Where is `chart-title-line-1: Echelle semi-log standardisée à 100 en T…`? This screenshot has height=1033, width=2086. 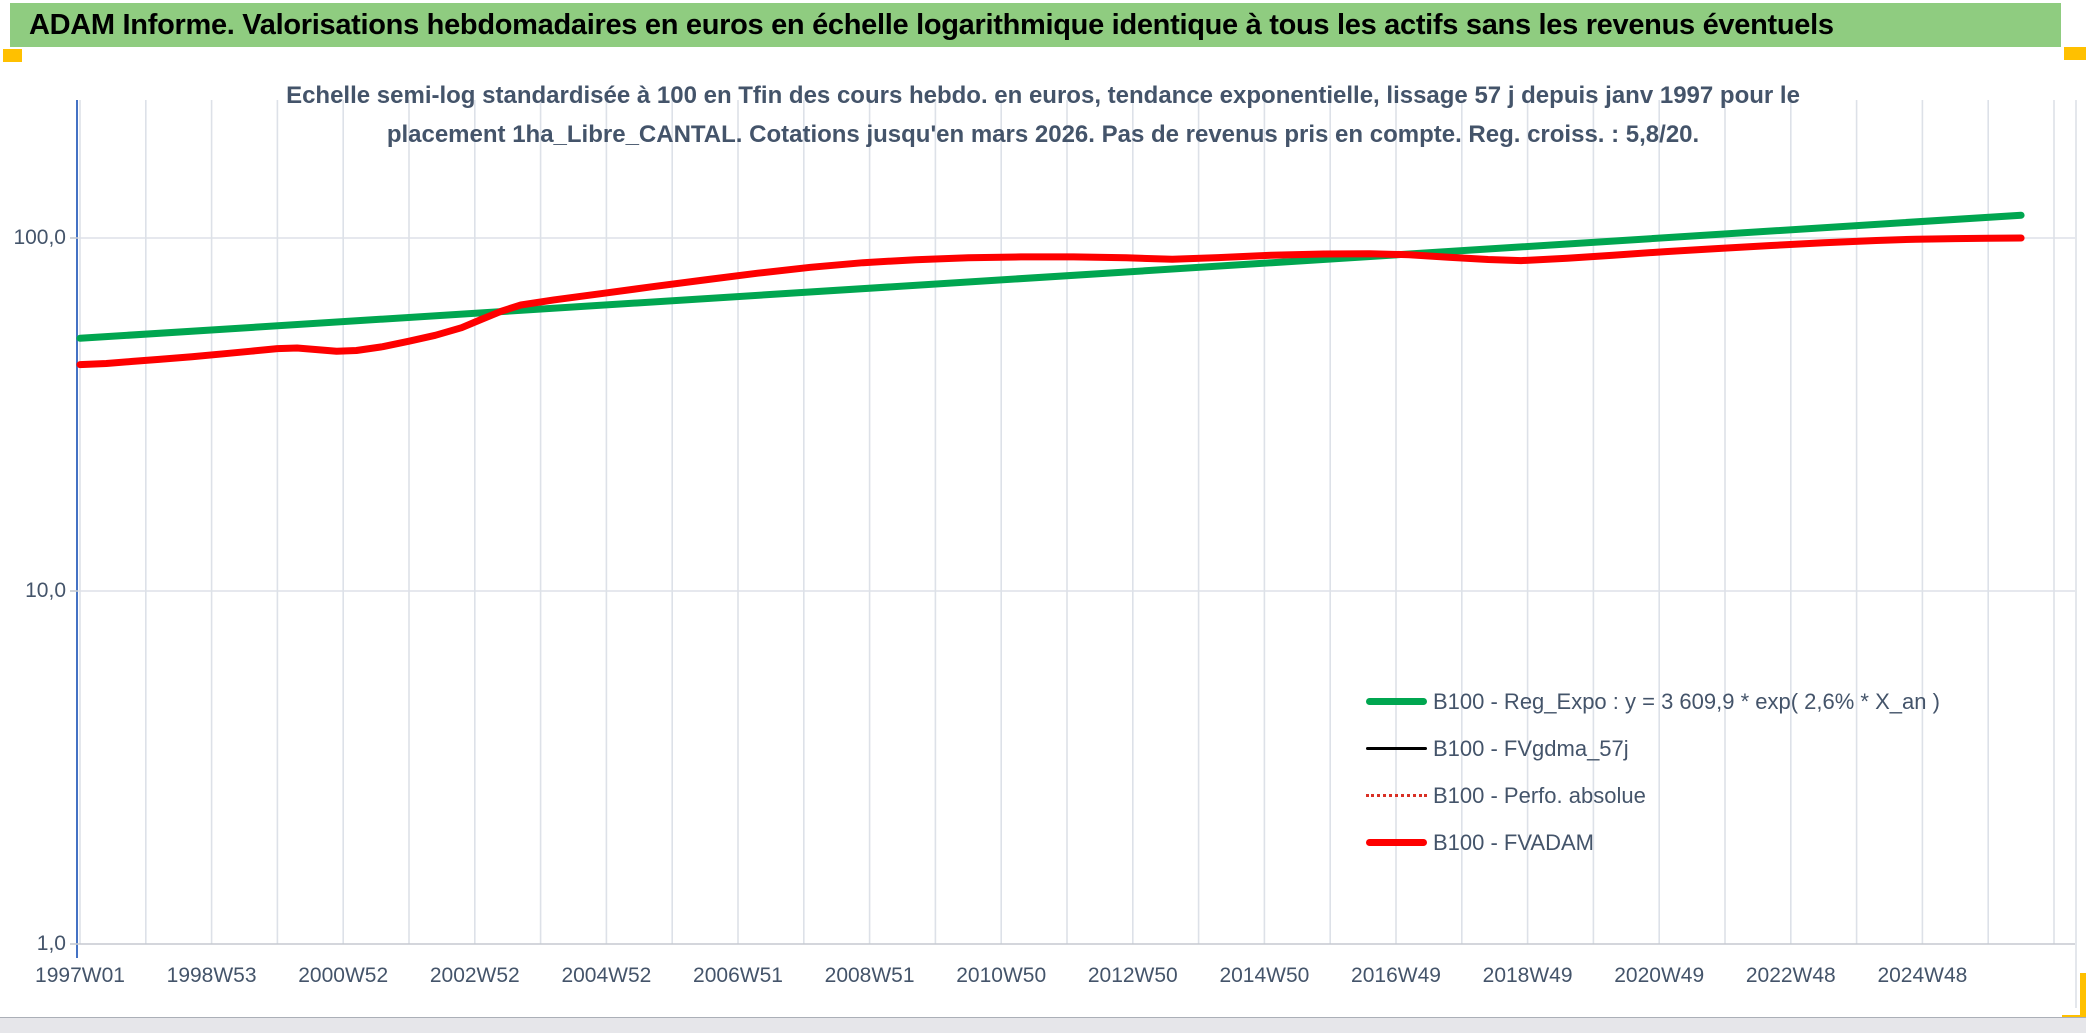
chart-title-line-1: Echelle semi-log standardisée à 100 en T… is located at coordinates (1043, 95).